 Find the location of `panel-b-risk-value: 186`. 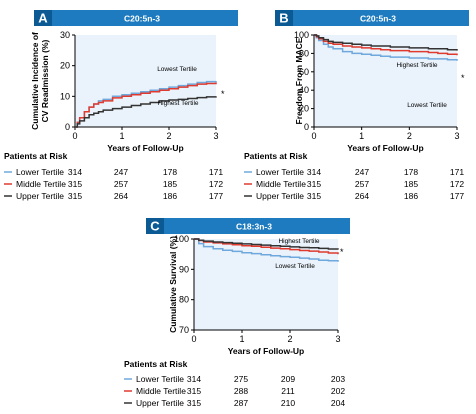

panel-b-risk-value: 186 is located at coordinates (411, 196).